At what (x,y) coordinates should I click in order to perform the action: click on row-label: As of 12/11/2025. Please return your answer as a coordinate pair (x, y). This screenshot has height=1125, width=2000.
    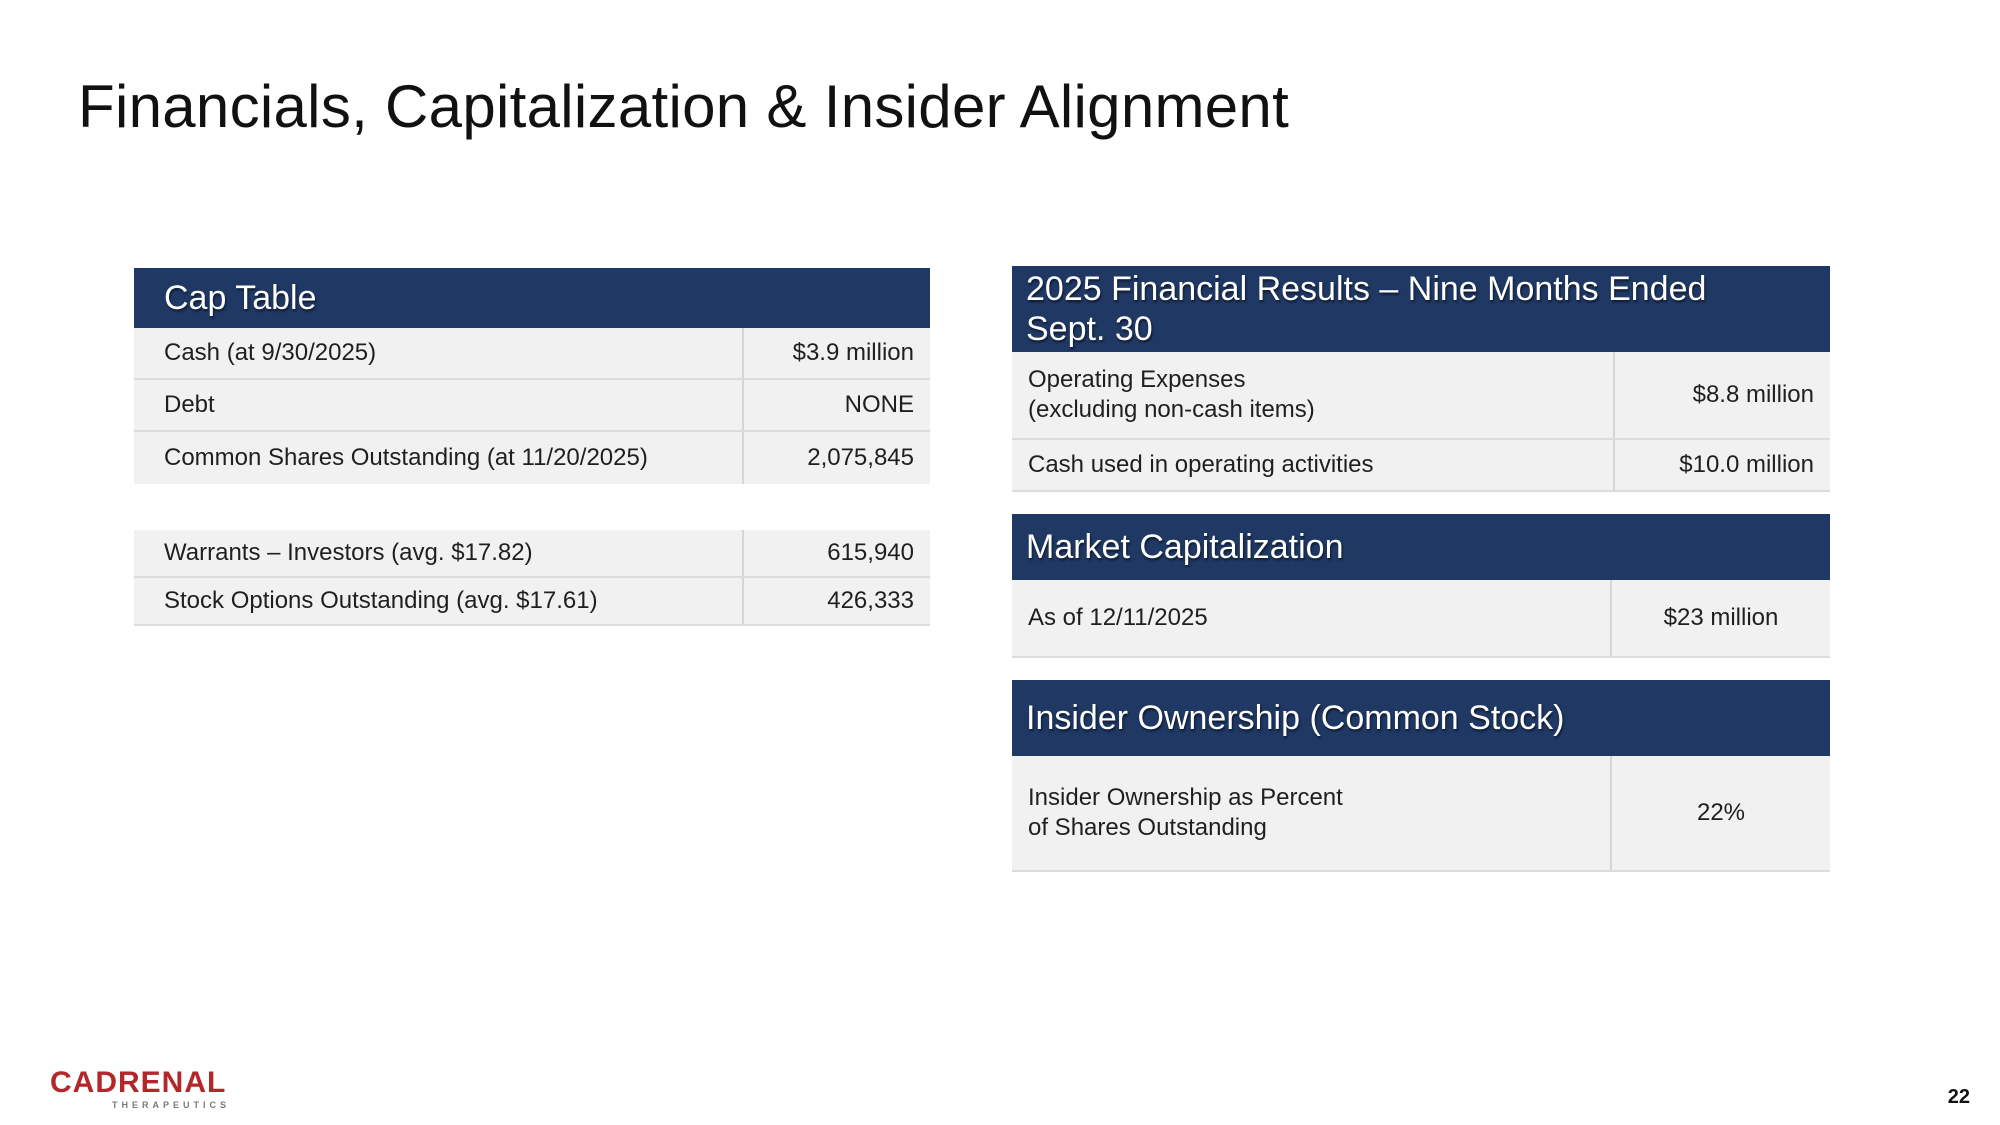
    Looking at the image, I should click on (1312, 618).